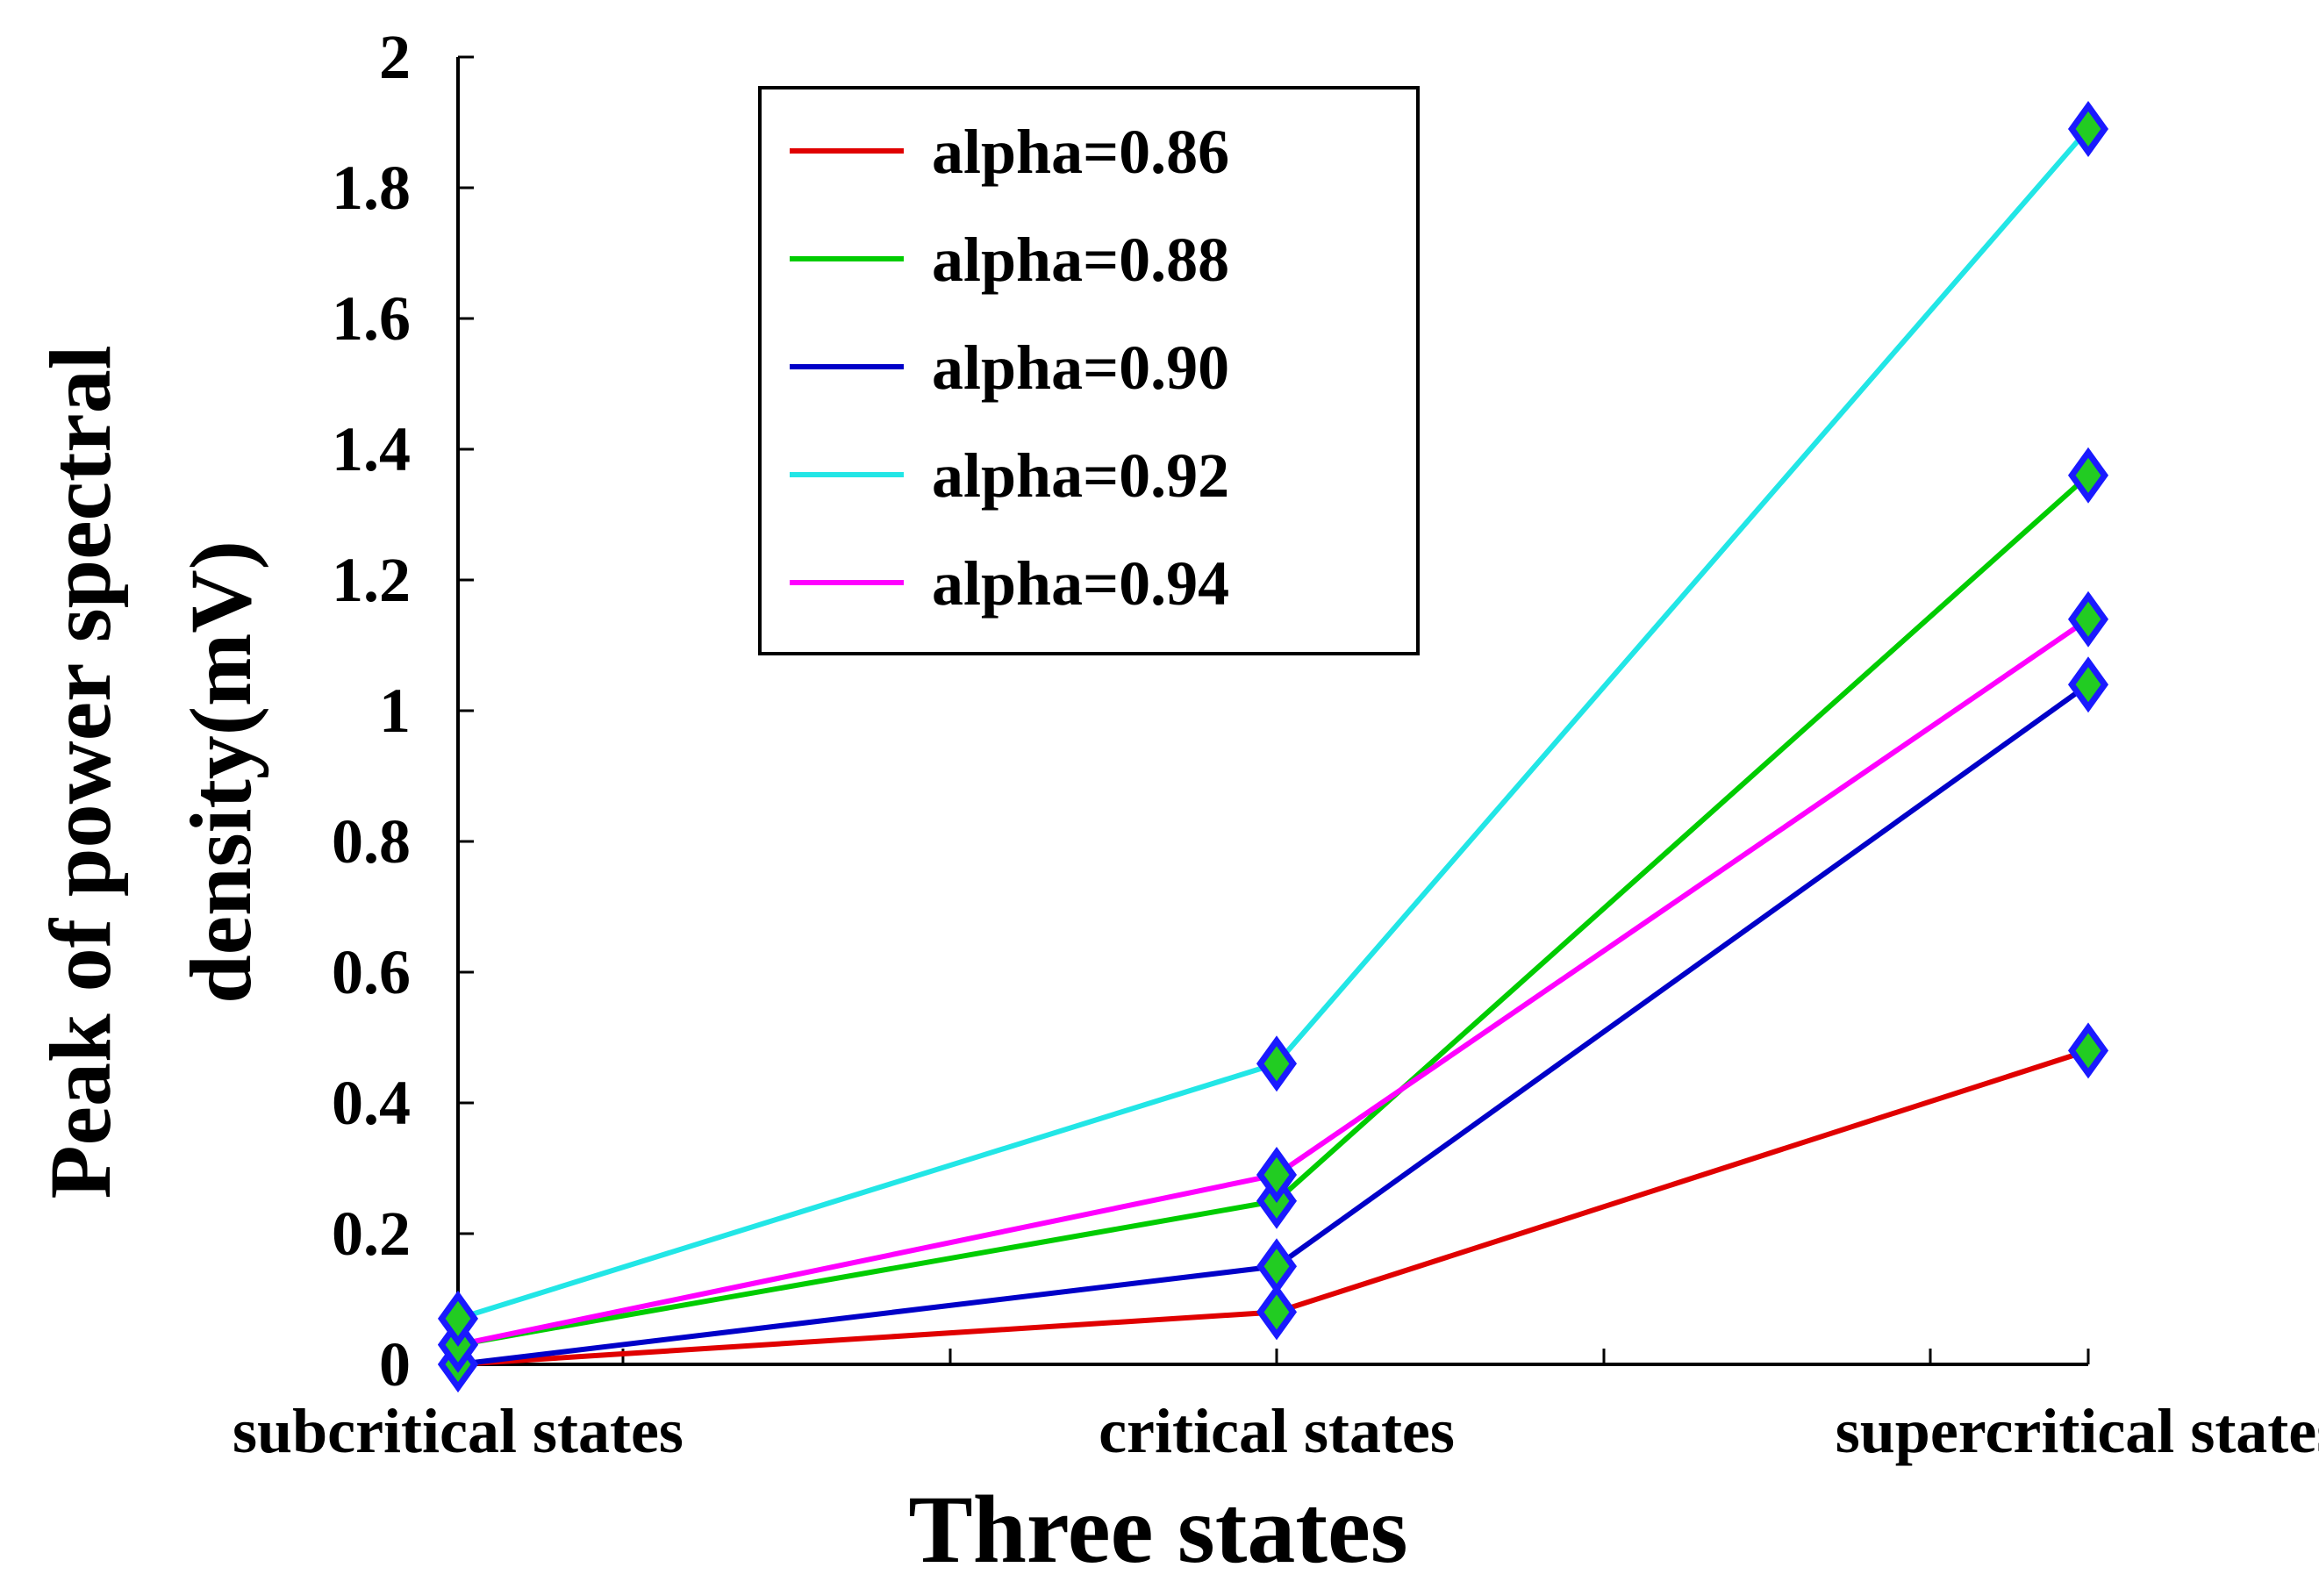 The width and height of the screenshot is (2319, 1596). I want to click on y-axis-title-line2: density(mV), so click(221, 772).